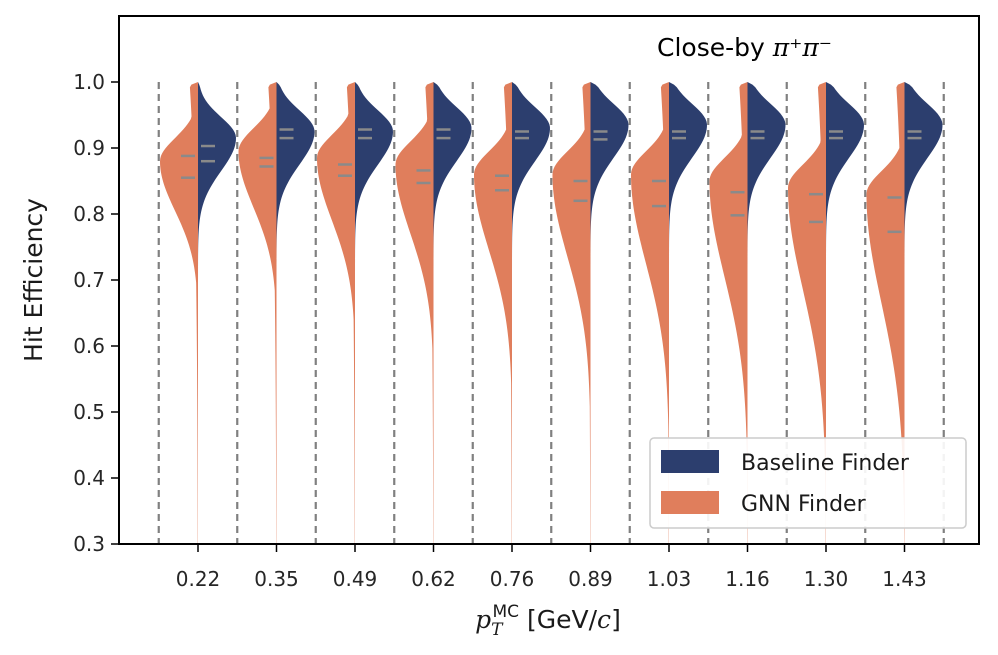  What do you see at coordinates (433, 579) in the screenshot?
I see `x-tick-label: 0.62` at bounding box center [433, 579].